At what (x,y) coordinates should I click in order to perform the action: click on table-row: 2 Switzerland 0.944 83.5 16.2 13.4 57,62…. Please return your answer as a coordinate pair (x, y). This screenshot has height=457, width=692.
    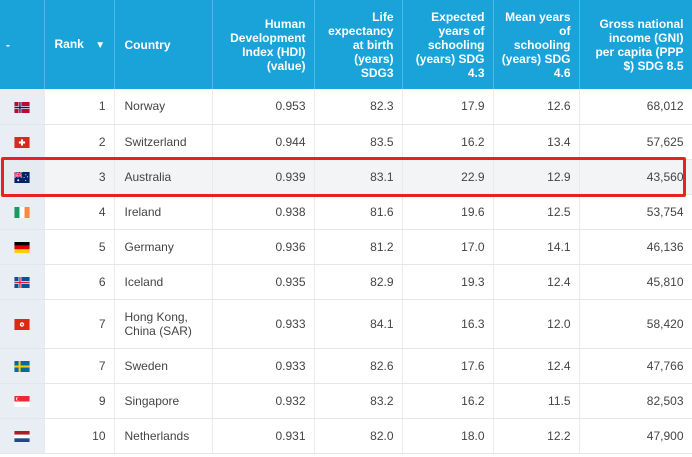
    Looking at the image, I should click on (346, 142).